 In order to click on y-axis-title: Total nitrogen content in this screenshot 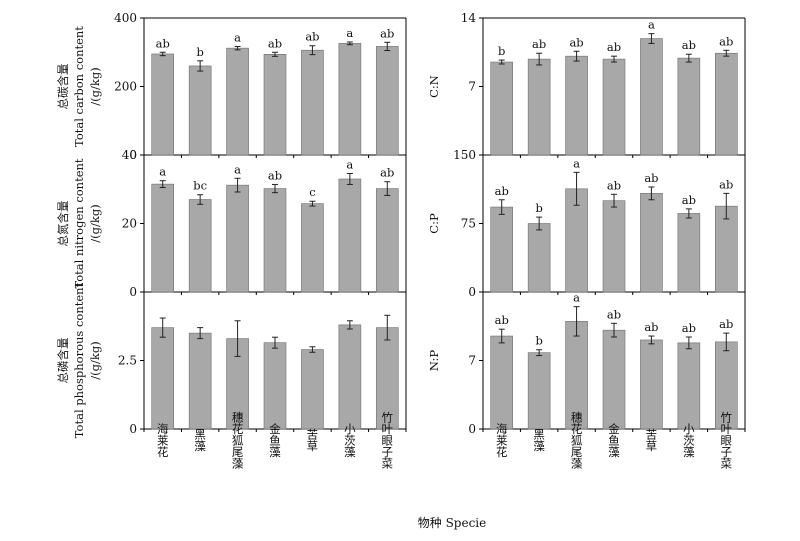, I will do `click(79, 223)`.